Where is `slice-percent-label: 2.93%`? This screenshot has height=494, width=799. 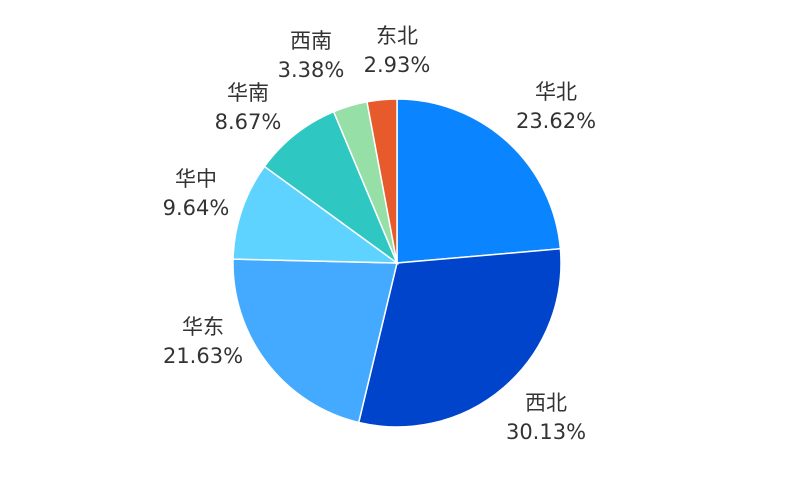
slice-percent-label: 2.93% is located at coordinates (397, 65).